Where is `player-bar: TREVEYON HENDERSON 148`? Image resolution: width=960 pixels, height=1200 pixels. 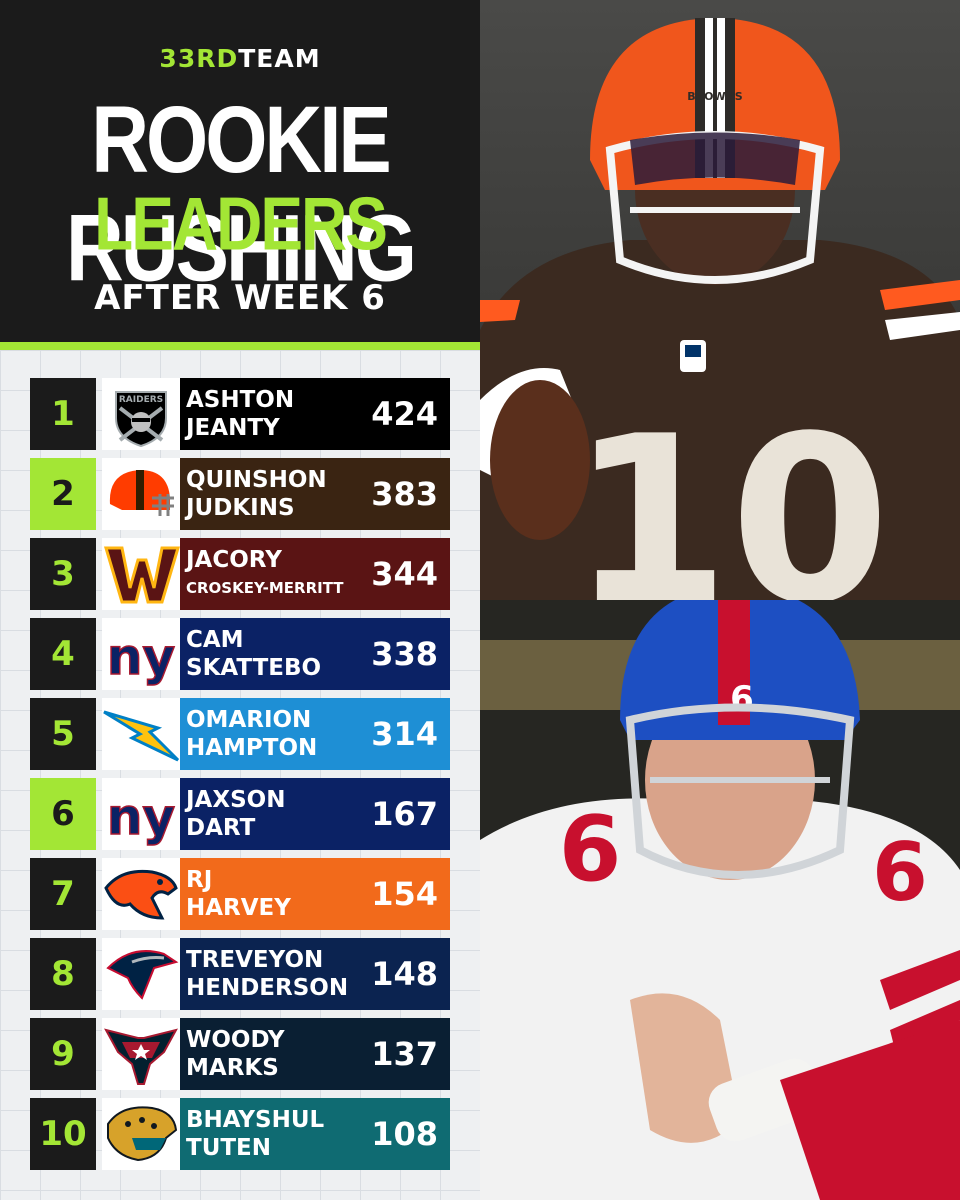
player-bar: TREVEYON HENDERSON 148 is located at coordinates (315, 974).